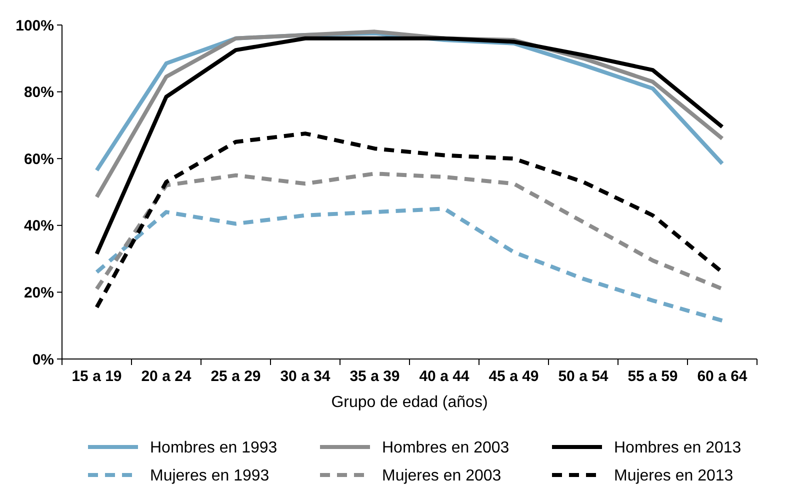  I want to click on x-tick-label: 55 a 59, so click(653, 376).